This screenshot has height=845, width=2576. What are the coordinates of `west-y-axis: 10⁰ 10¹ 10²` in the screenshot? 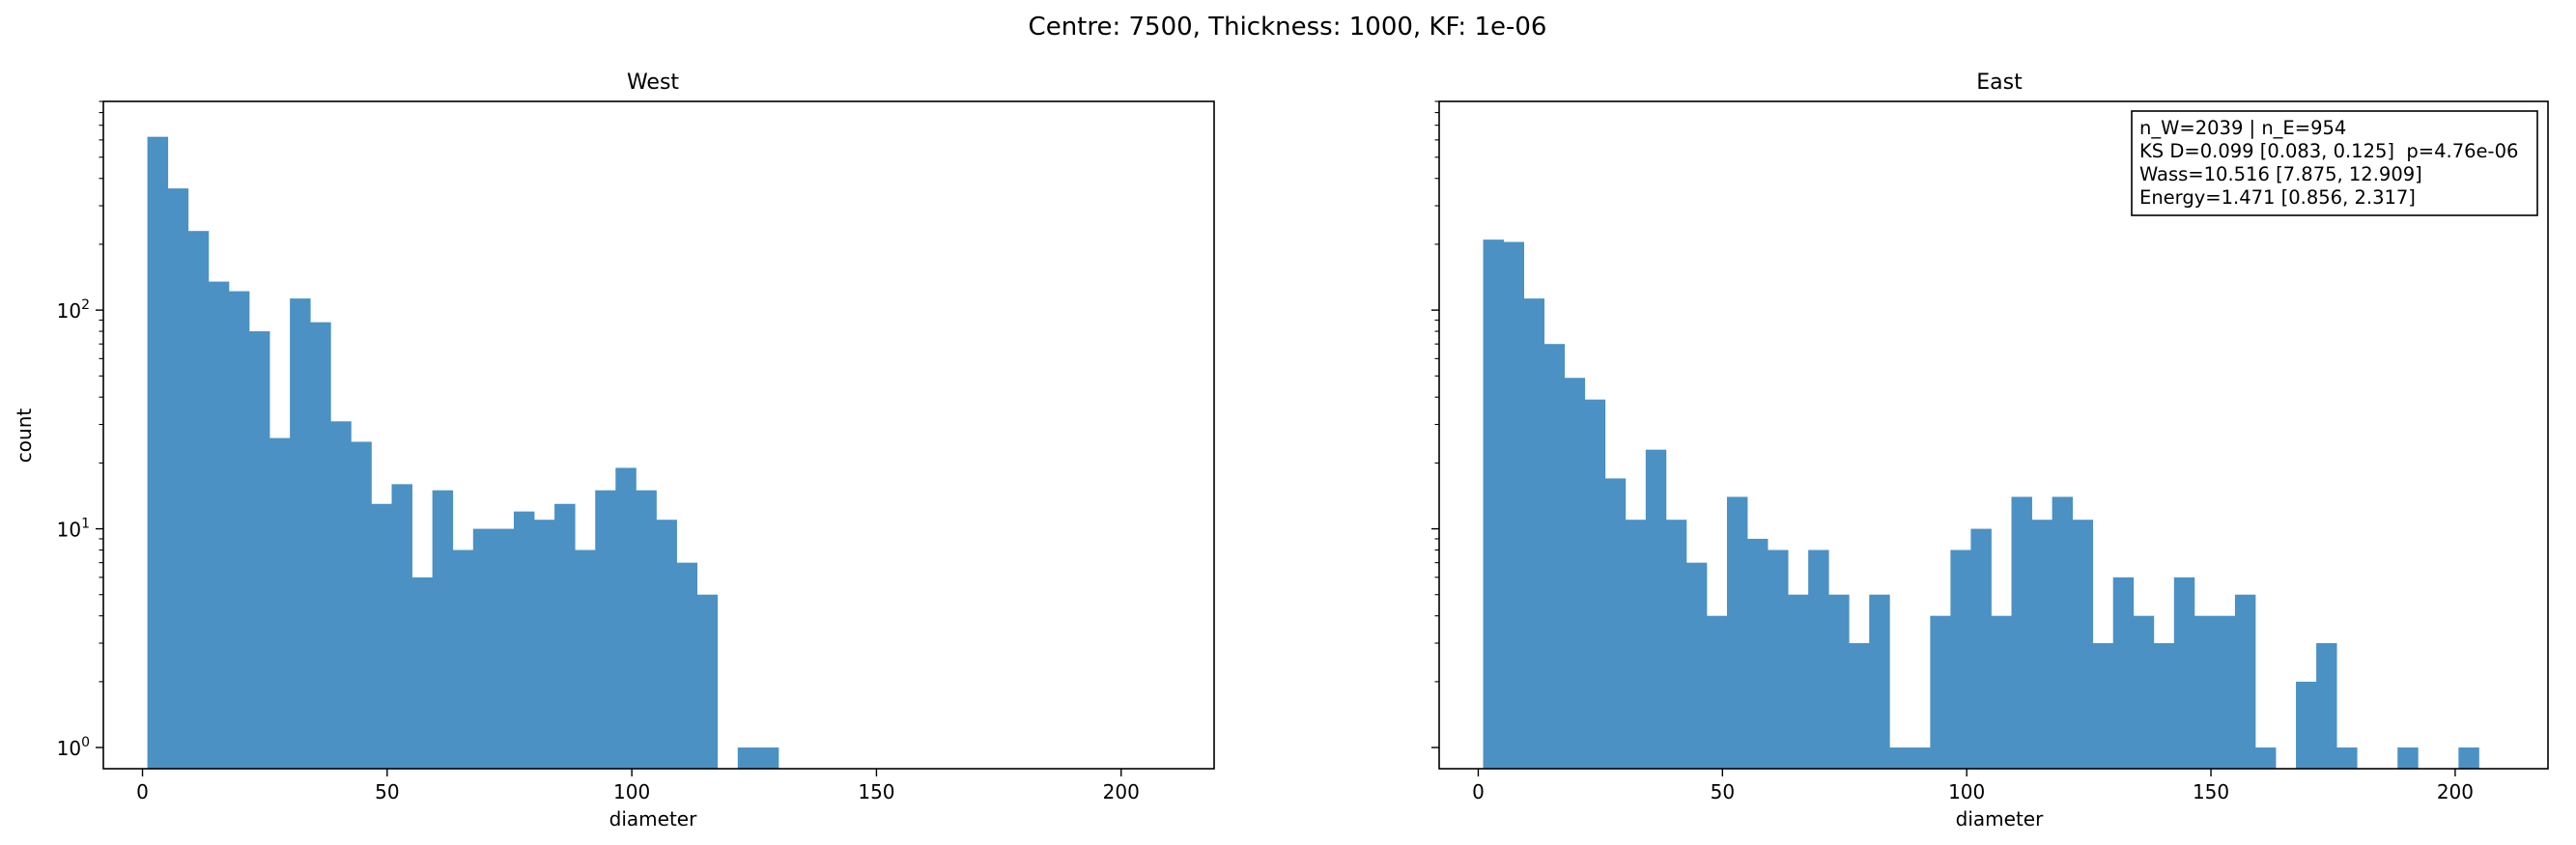 It's located at (80, 430).